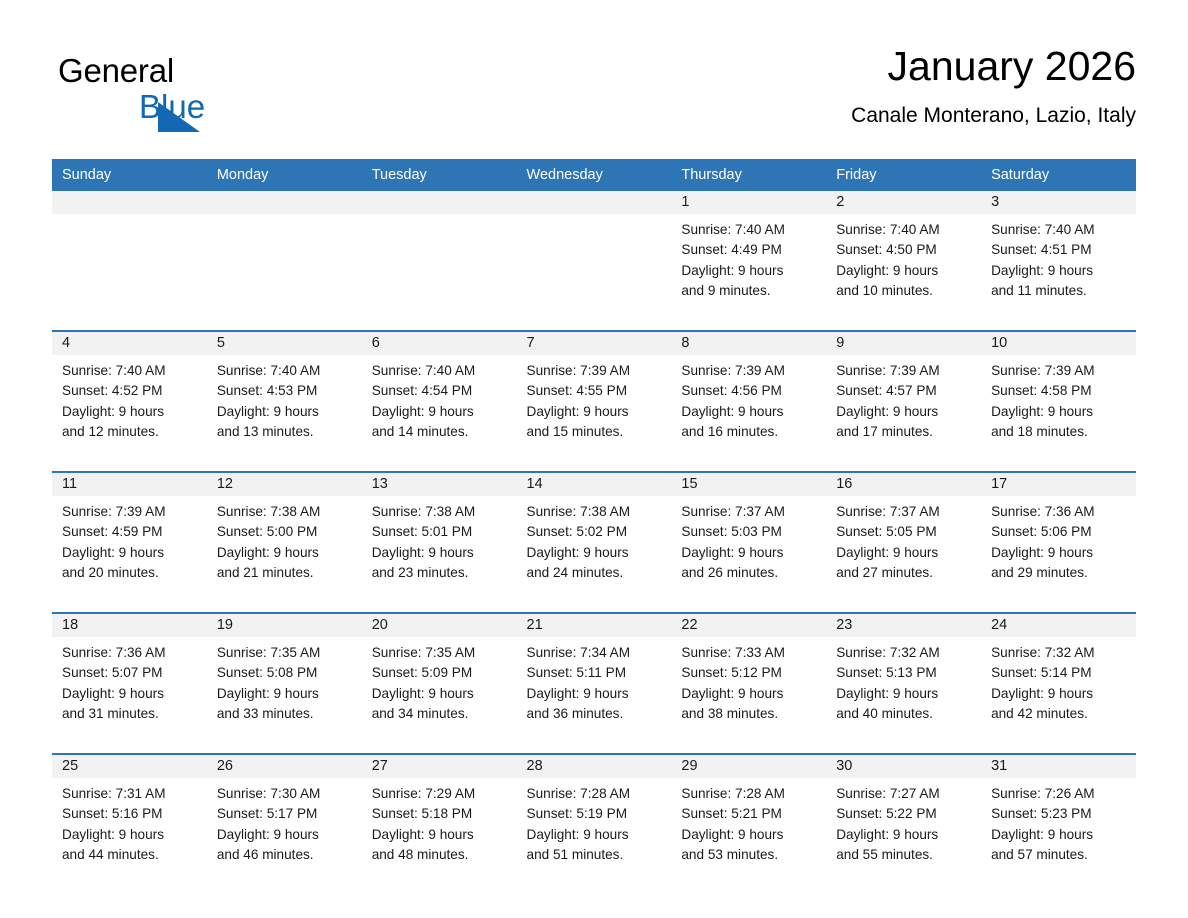 The width and height of the screenshot is (1188, 918). I want to click on sunrise-text: Sunrise: 7:39 AM, so click(1043, 370).